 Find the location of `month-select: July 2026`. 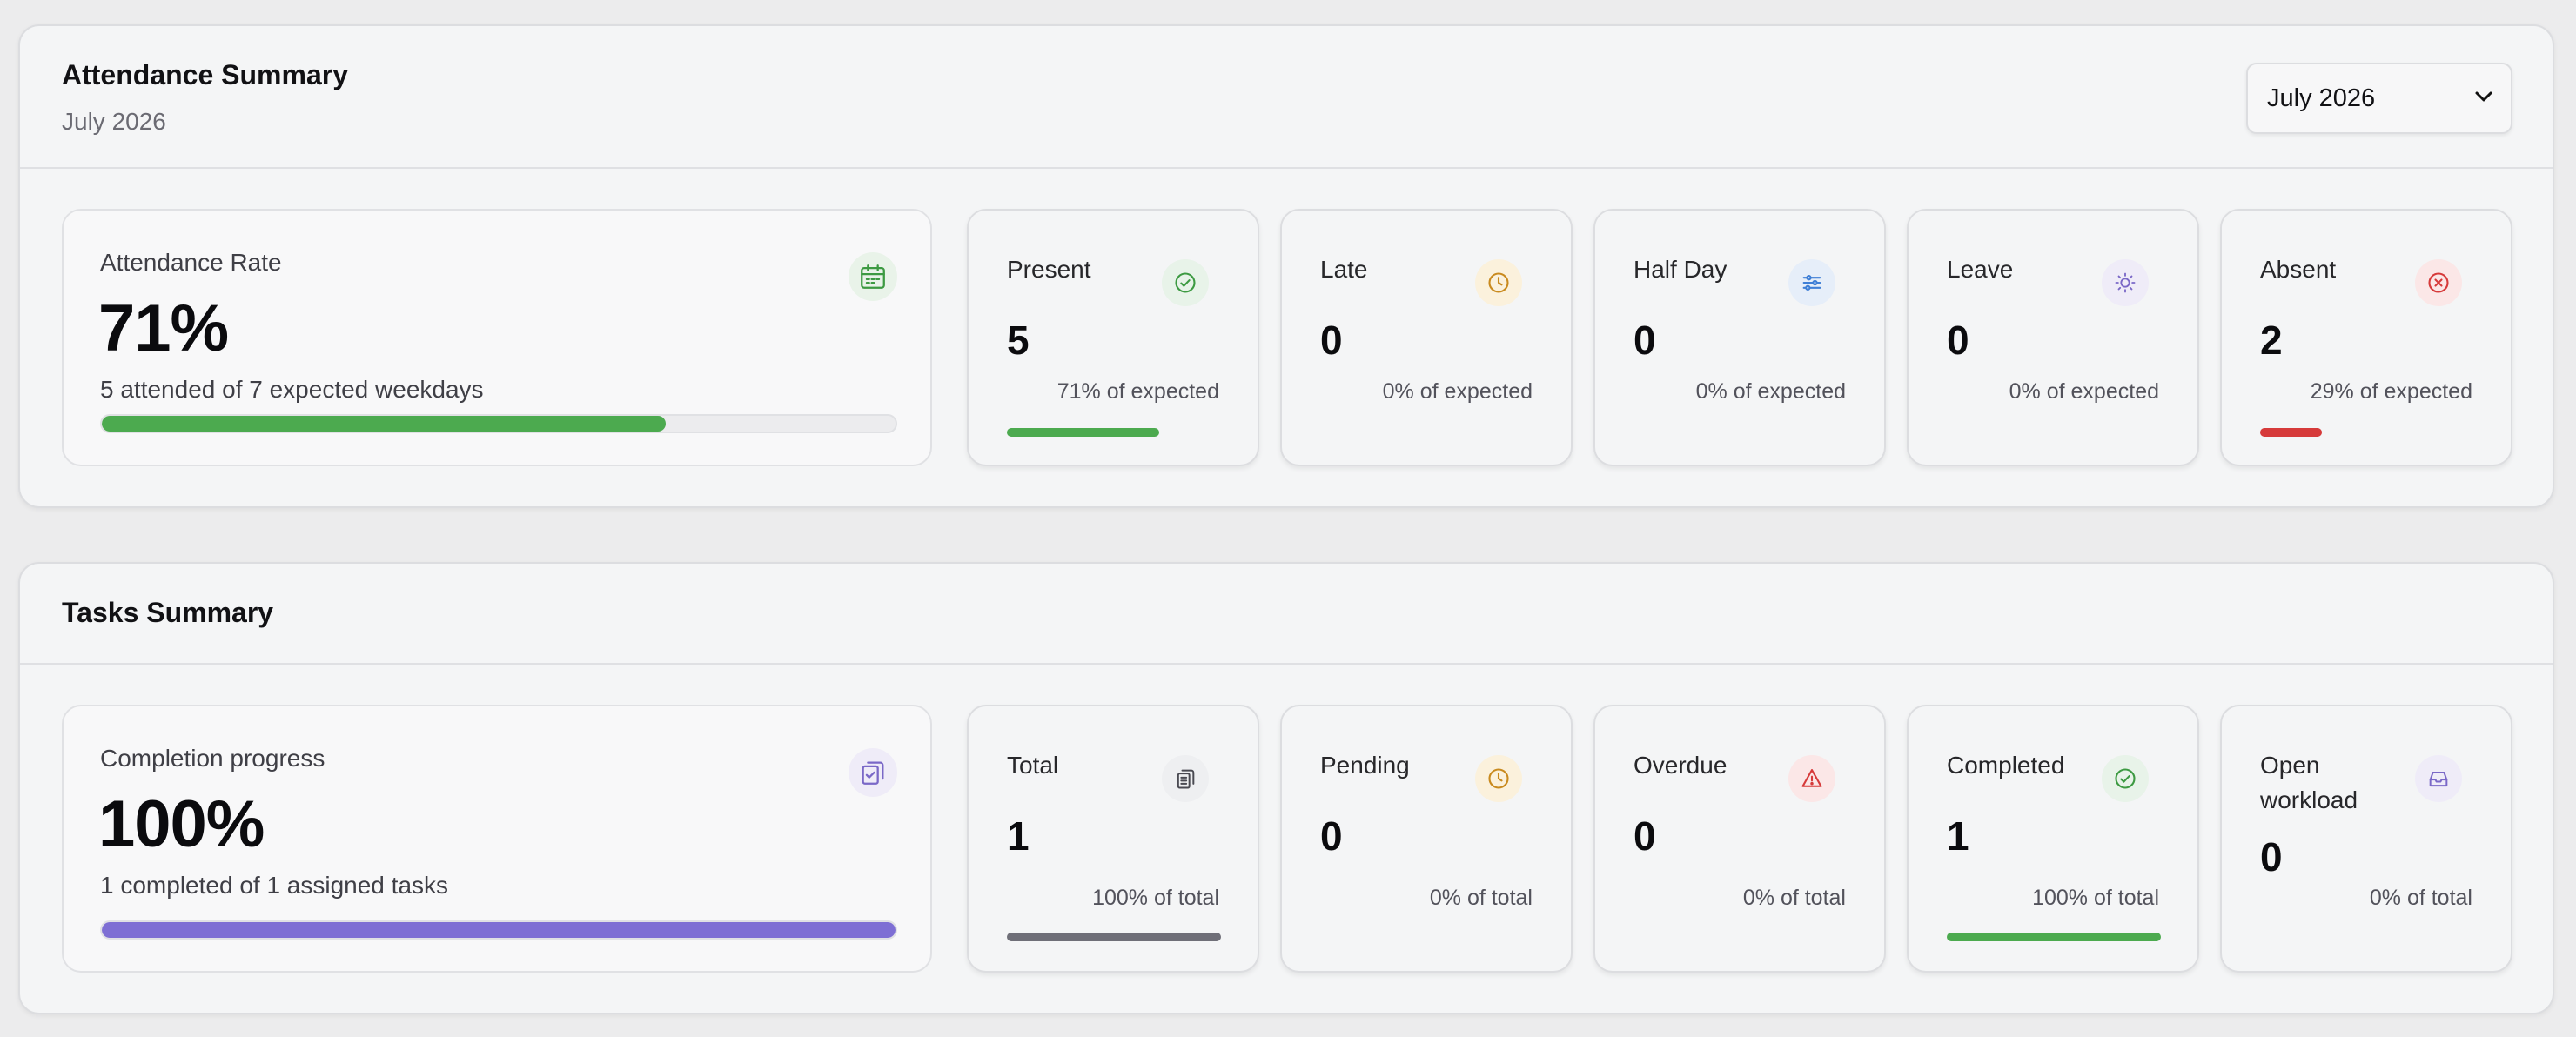

month-select: July 2026 is located at coordinates (2379, 98).